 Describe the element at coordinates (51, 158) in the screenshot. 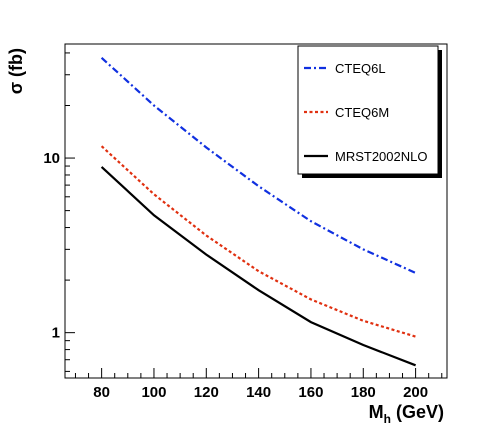

I see `y-tick-label: 10` at that location.